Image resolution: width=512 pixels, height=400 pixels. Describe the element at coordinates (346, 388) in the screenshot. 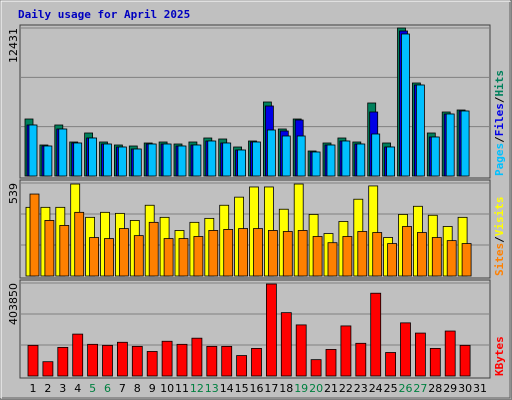

I see `x-tick-label: 22` at that location.